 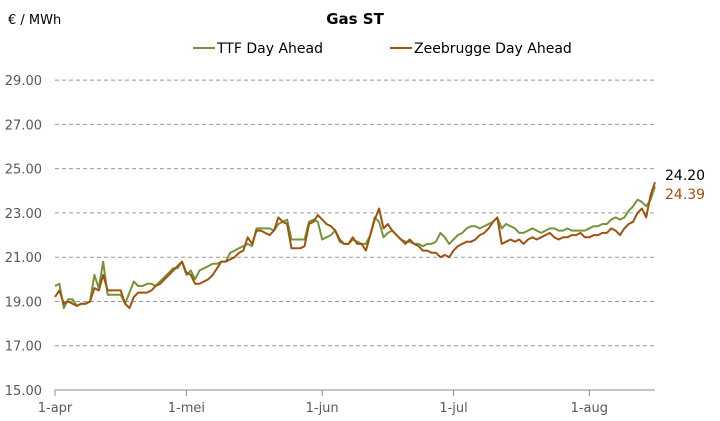 I want to click on x-tick-label: 1-jul, so click(x=453, y=408).